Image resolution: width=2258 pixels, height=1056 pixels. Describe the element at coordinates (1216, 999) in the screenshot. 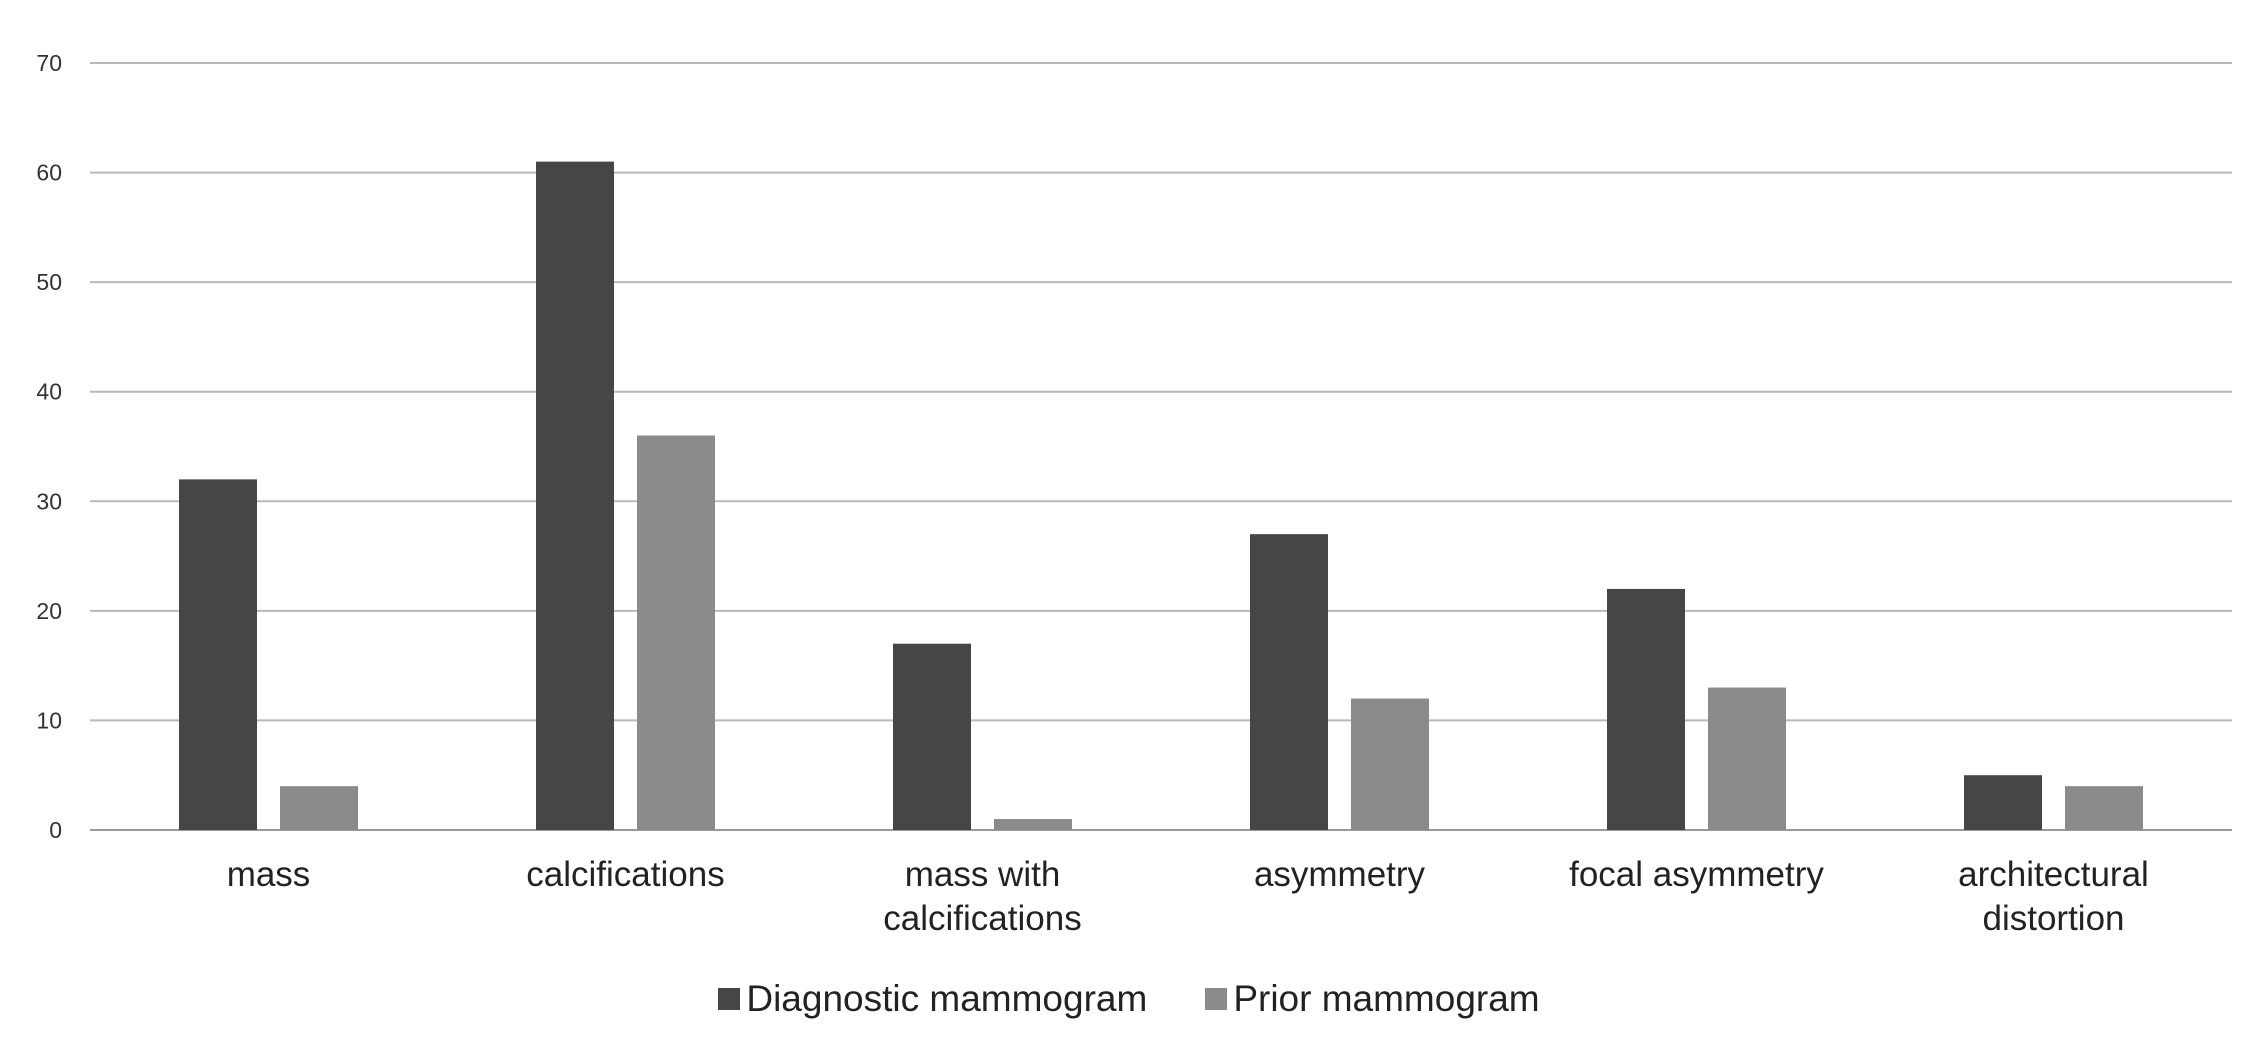

I see `legend-swatch-prior` at that location.